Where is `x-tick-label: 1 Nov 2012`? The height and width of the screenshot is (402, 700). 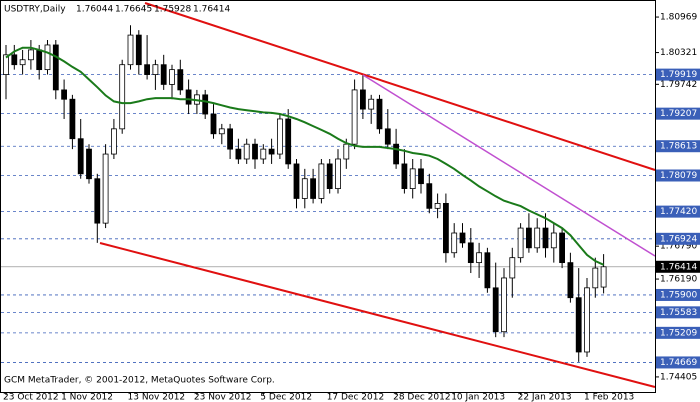 x-tick-label: 1 Nov 2012 is located at coordinates (87, 397).